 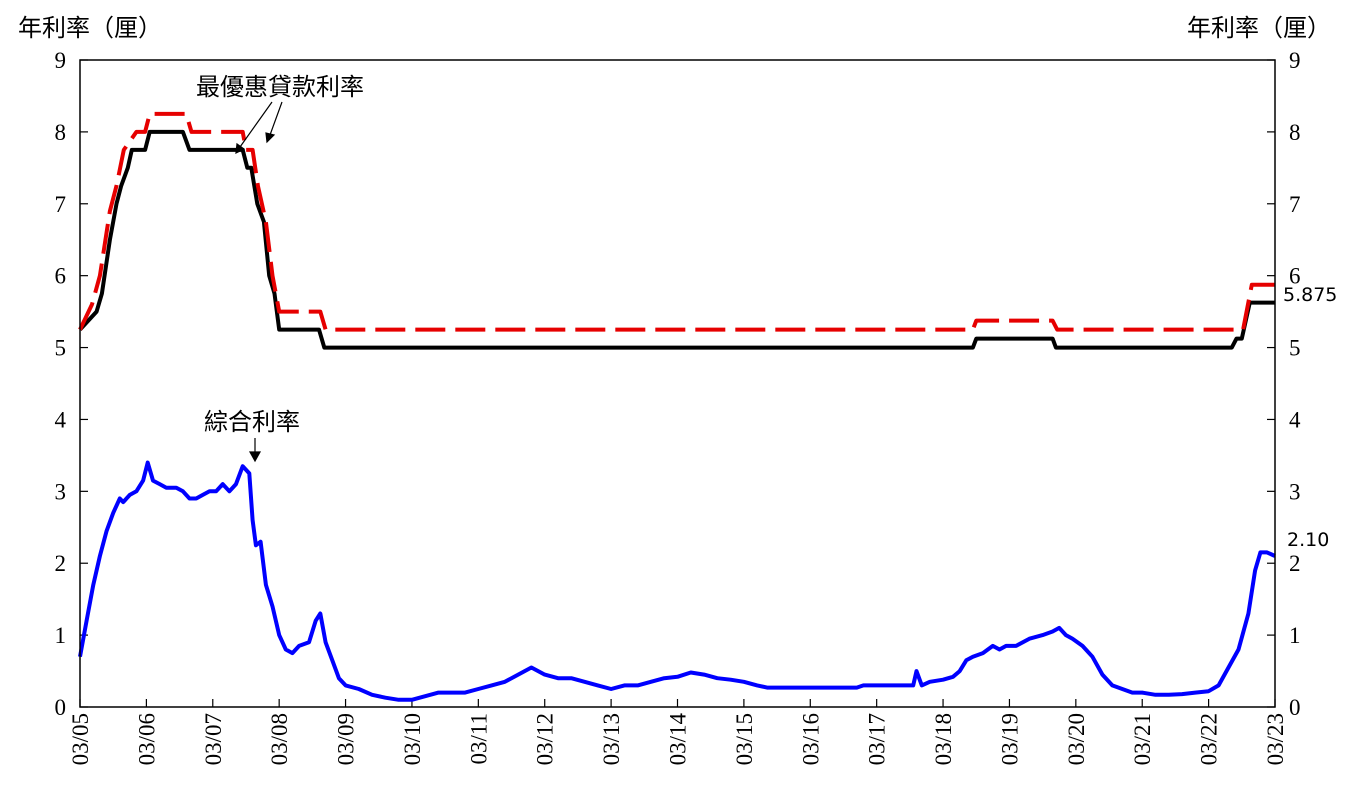 What do you see at coordinates (478, 739) in the screenshot?
I see `x-tick-label: 03/11` at bounding box center [478, 739].